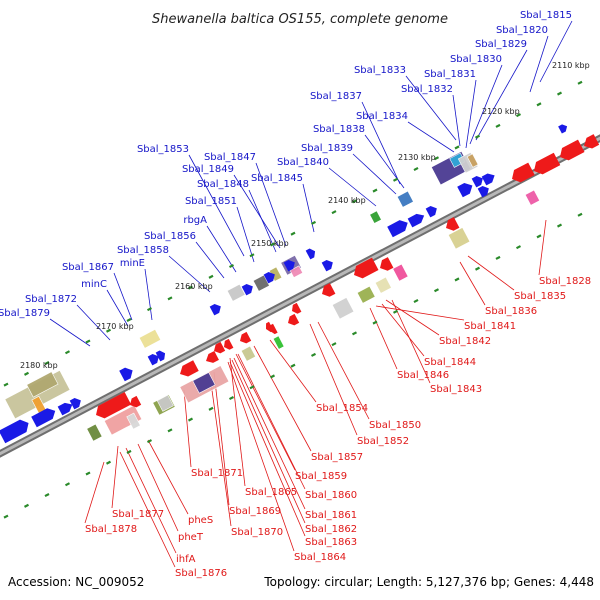 The image size is (600, 600). What do you see at coordinates (200, 520) in the screenshot?
I see `reverse-gene-label: pheS` at bounding box center [200, 520].